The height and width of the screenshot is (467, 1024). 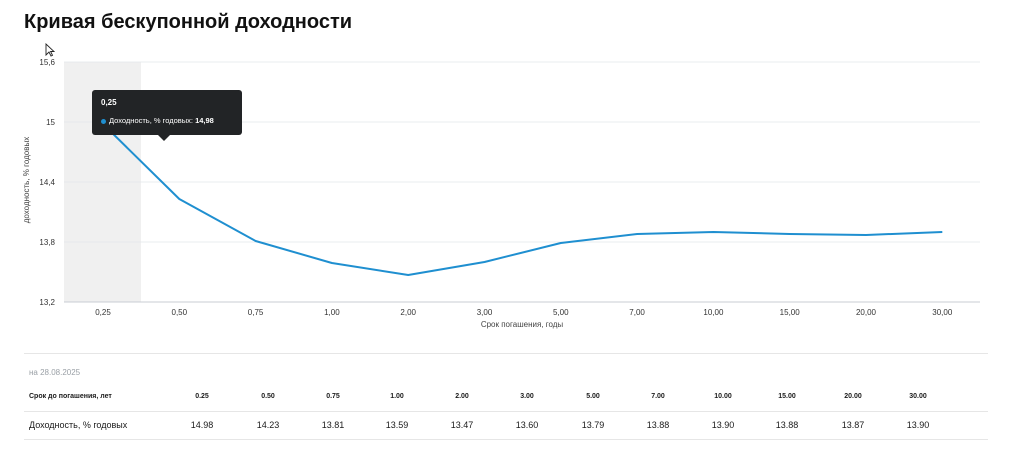 I want to click on x-tick-label: 10,00, so click(x=713, y=312).